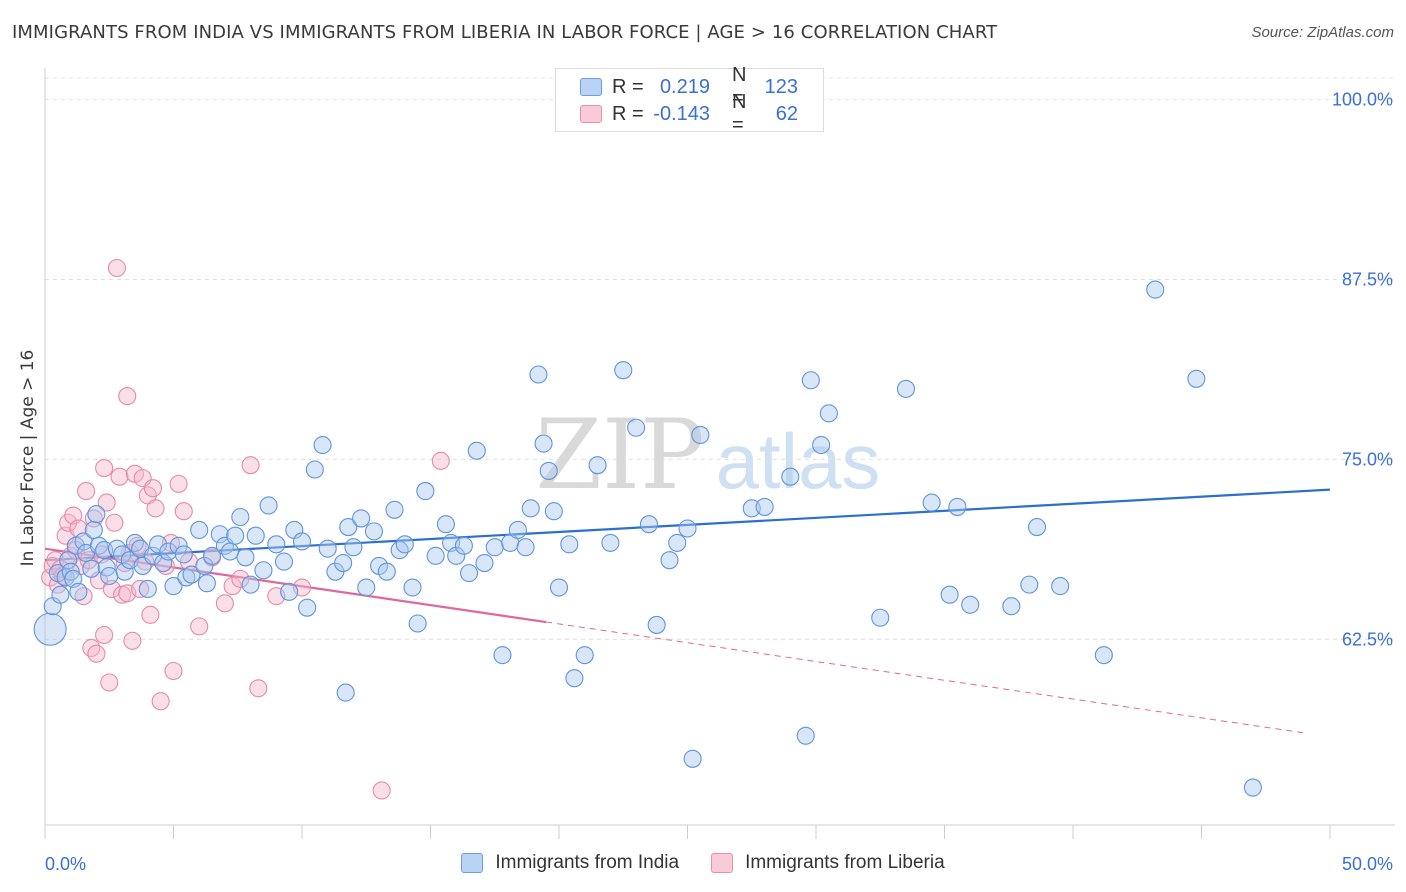  I want to click on legend-label-india: Immigrants from India, so click(587, 862).